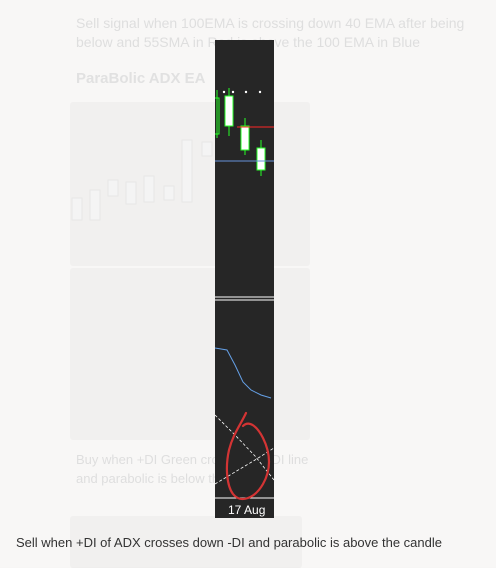  Describe the element at coordinates (244, 294) in the screenshot. I see `chart-canvas` at that location.